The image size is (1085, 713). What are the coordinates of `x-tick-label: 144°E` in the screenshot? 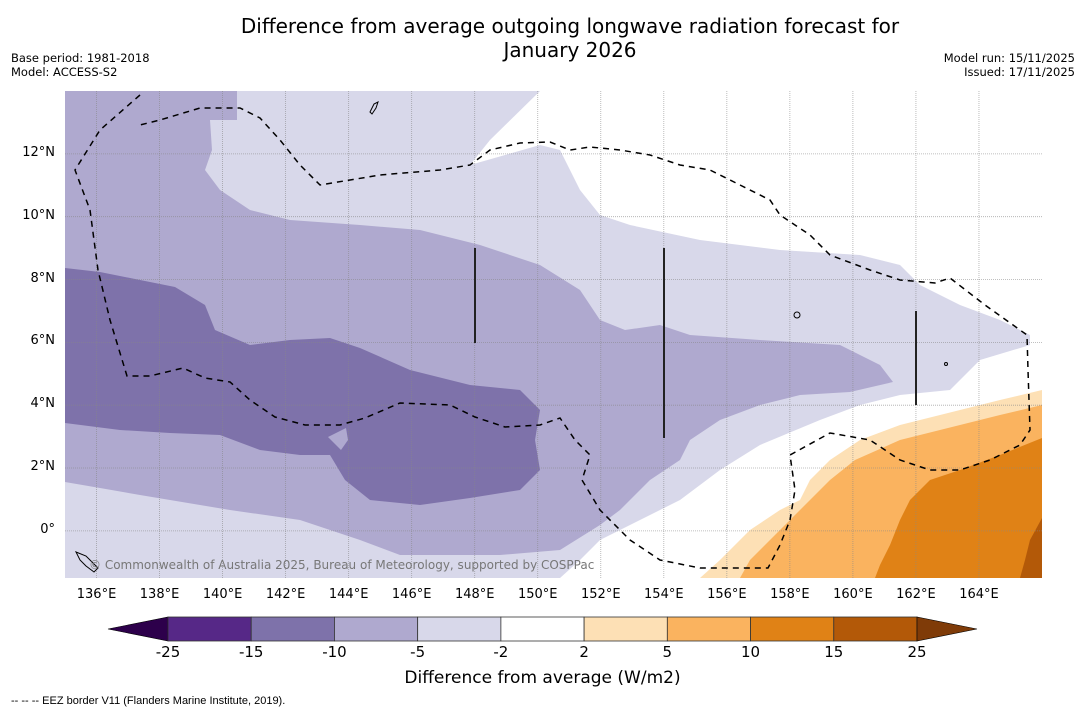 It's located at (348, 594).